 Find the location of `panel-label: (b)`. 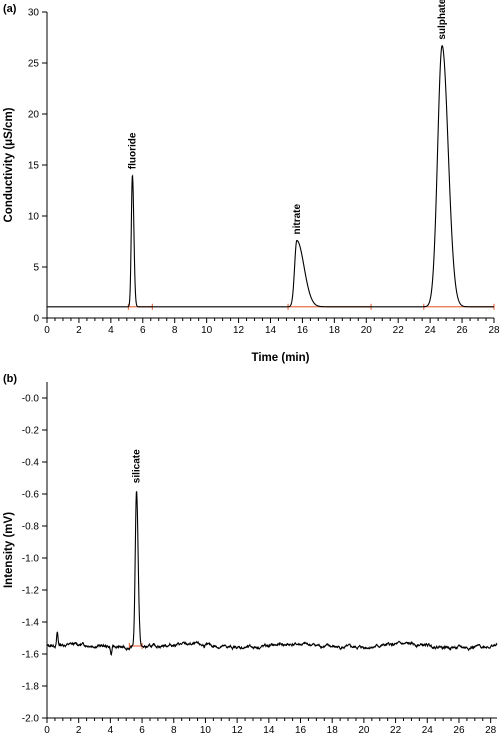

panel-label: (b) is located at coordinates (10, 379).